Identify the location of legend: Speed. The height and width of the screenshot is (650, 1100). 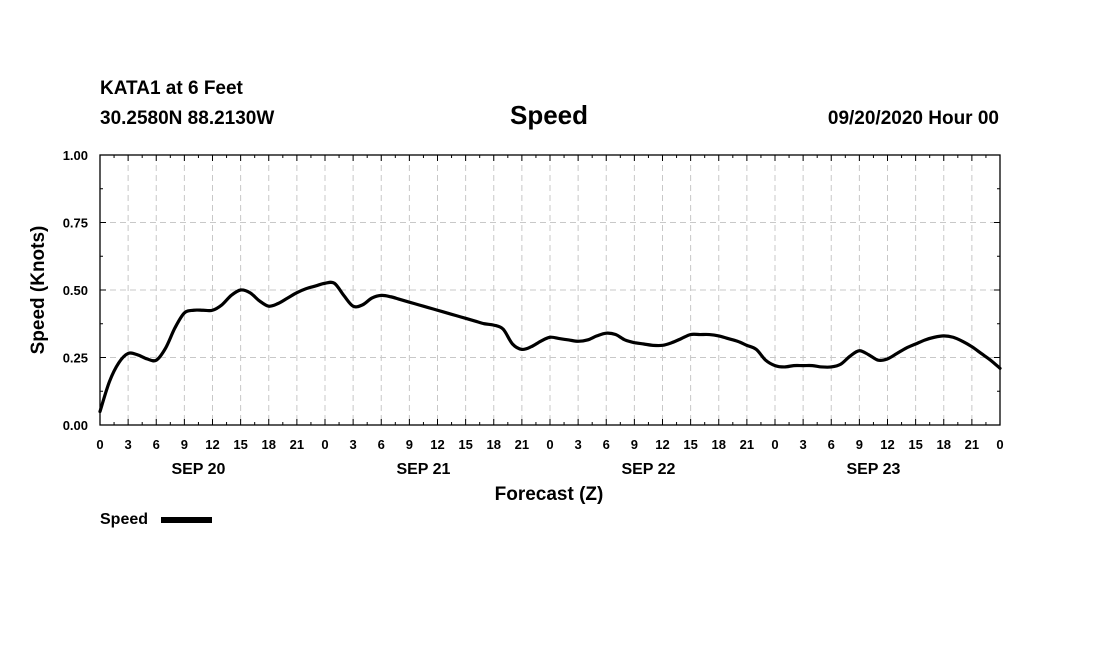
(156, 519).